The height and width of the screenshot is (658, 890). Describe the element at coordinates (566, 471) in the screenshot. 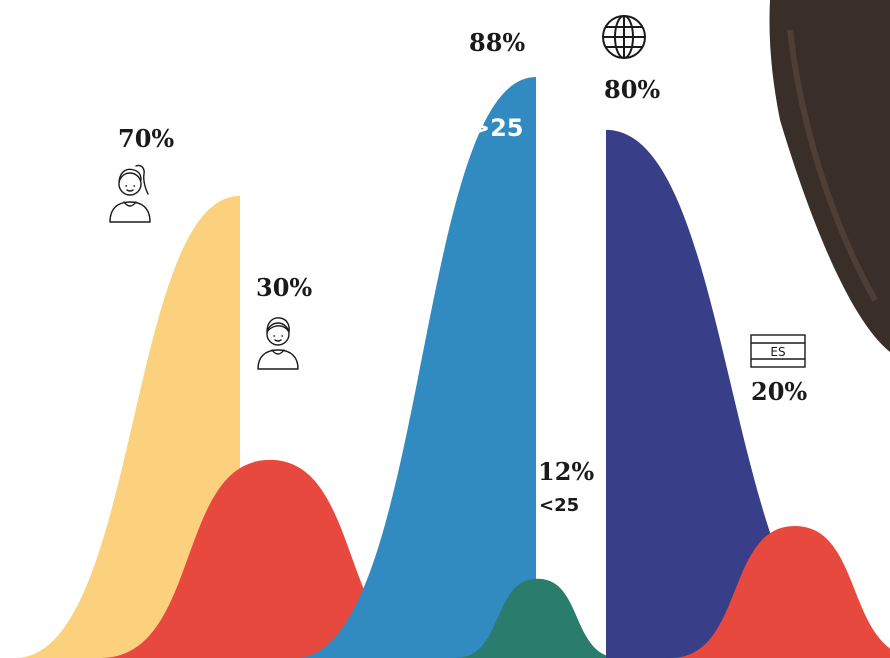

I see `label-under-25-pct: 12%` at that location.